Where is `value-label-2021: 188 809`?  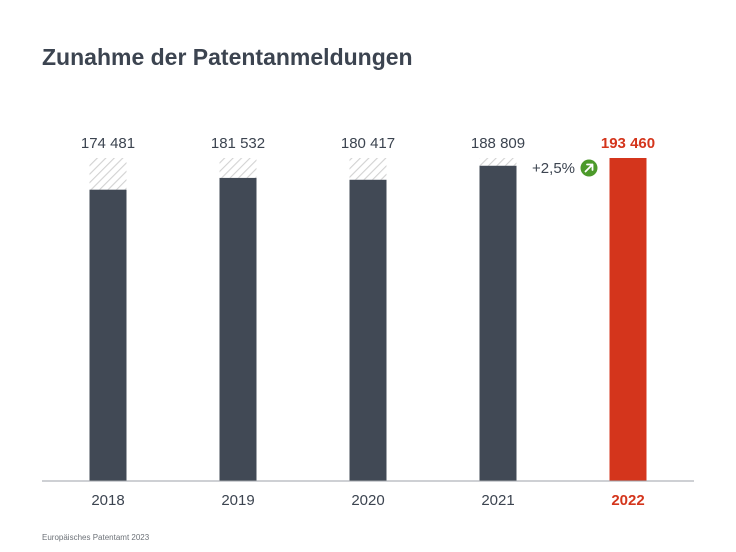
value-label-2021: 188 809 is located at coordinates (498, 143).